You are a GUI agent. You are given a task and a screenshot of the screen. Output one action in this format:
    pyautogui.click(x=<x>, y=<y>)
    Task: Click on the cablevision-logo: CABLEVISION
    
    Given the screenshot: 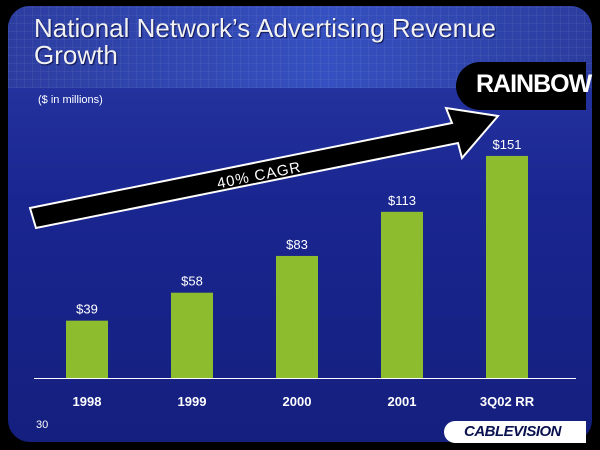 What is the action you would take?
    pyautogui.click(x=515, y=432)
    